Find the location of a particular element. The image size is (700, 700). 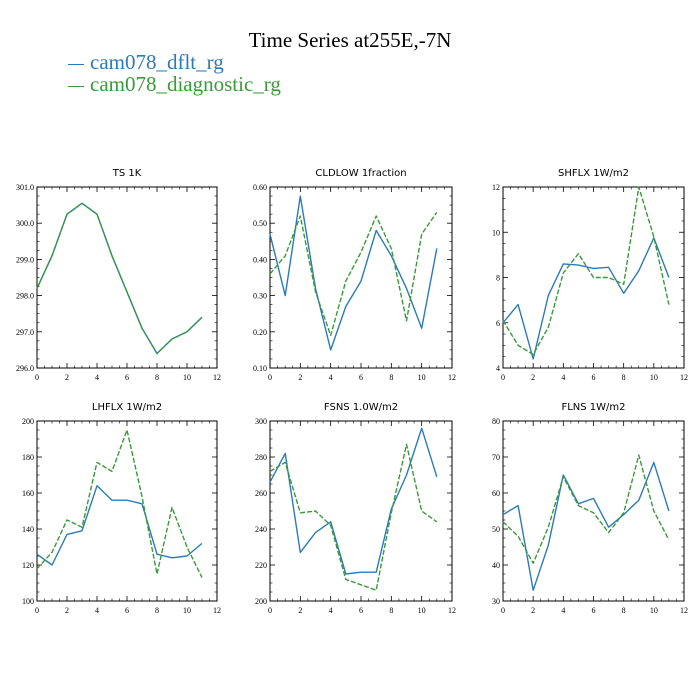

y-tick-label: 0.10 is located at coordinates (260, 368).